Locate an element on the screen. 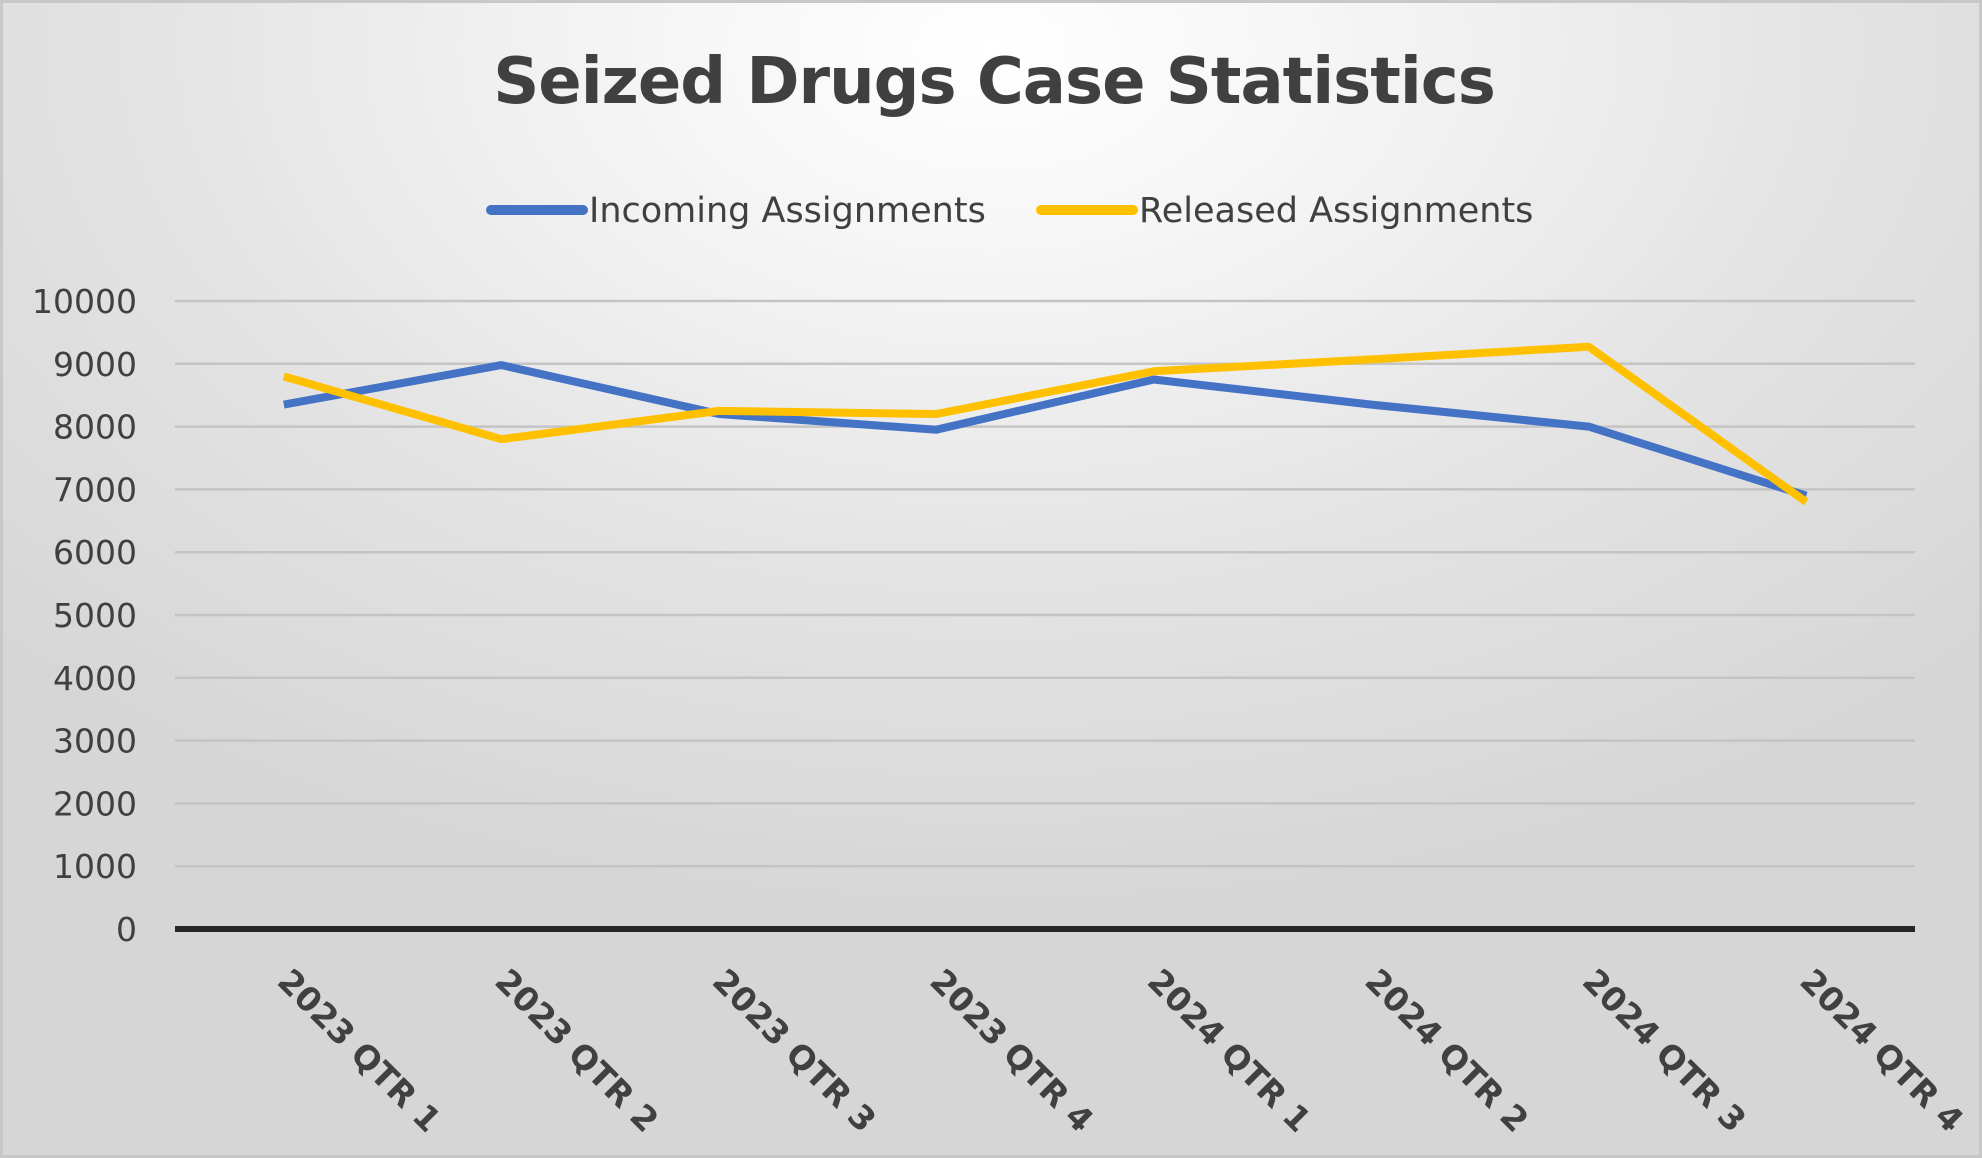  x-tick-label: 2023 QTR 1 is located at coordinates (359, 1050).